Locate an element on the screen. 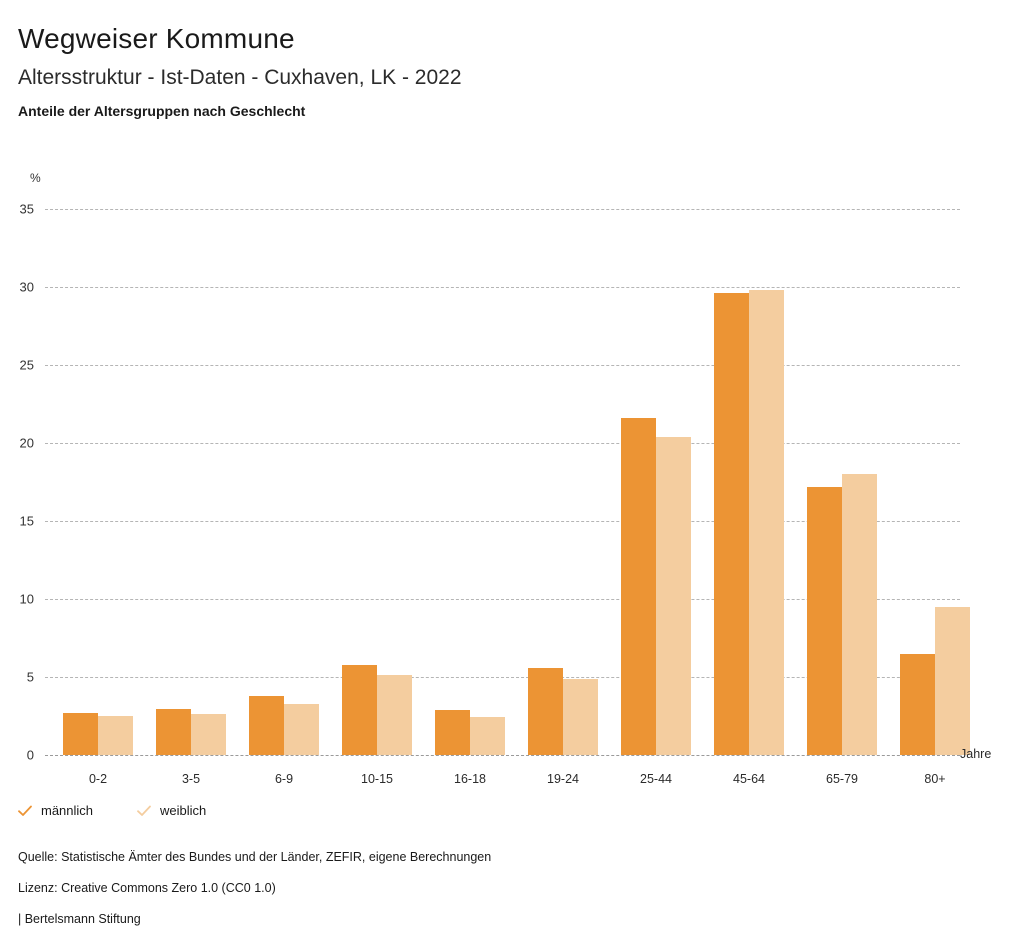  x-axis-tick-label: 45-64 is located at coordinates (749, 779).